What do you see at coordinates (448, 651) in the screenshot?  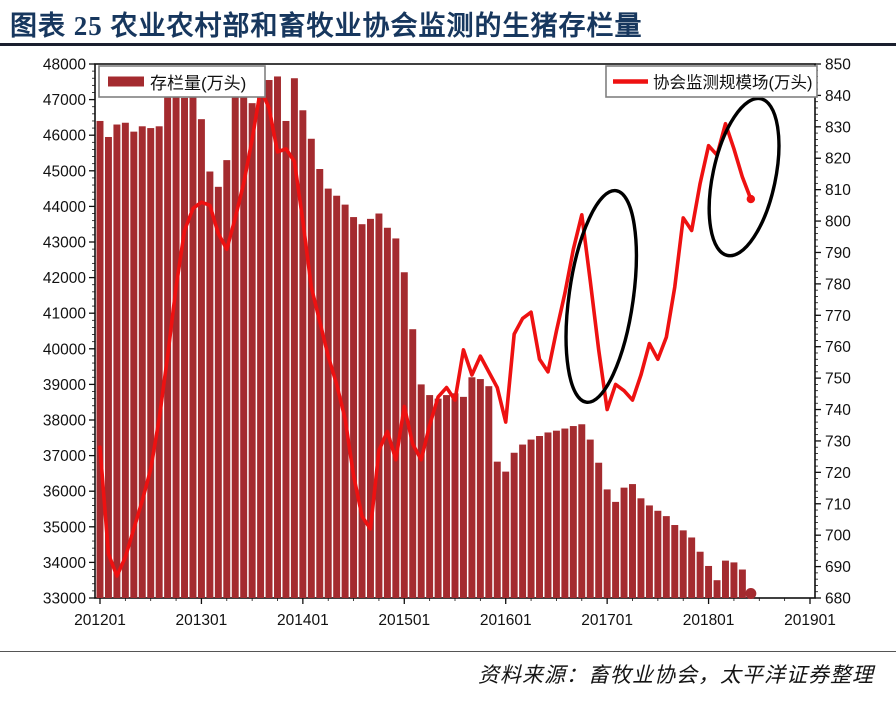 I see `source-divider` at bounding box center [448, 651].